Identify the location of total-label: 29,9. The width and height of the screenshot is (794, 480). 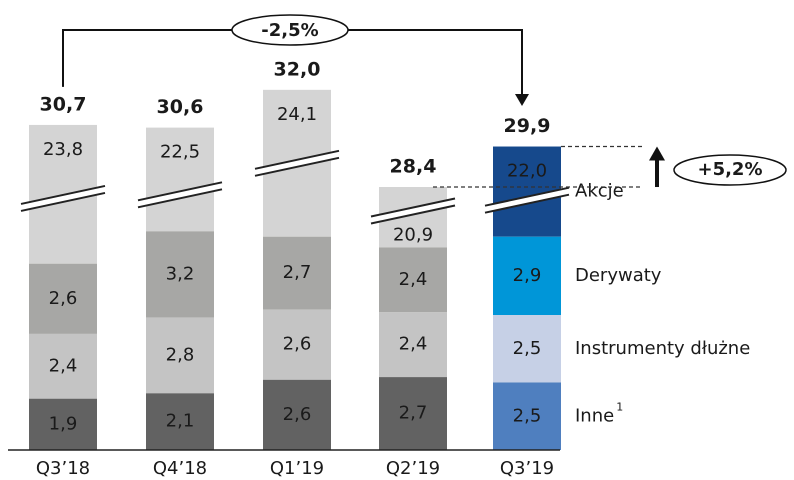
(527, 126).